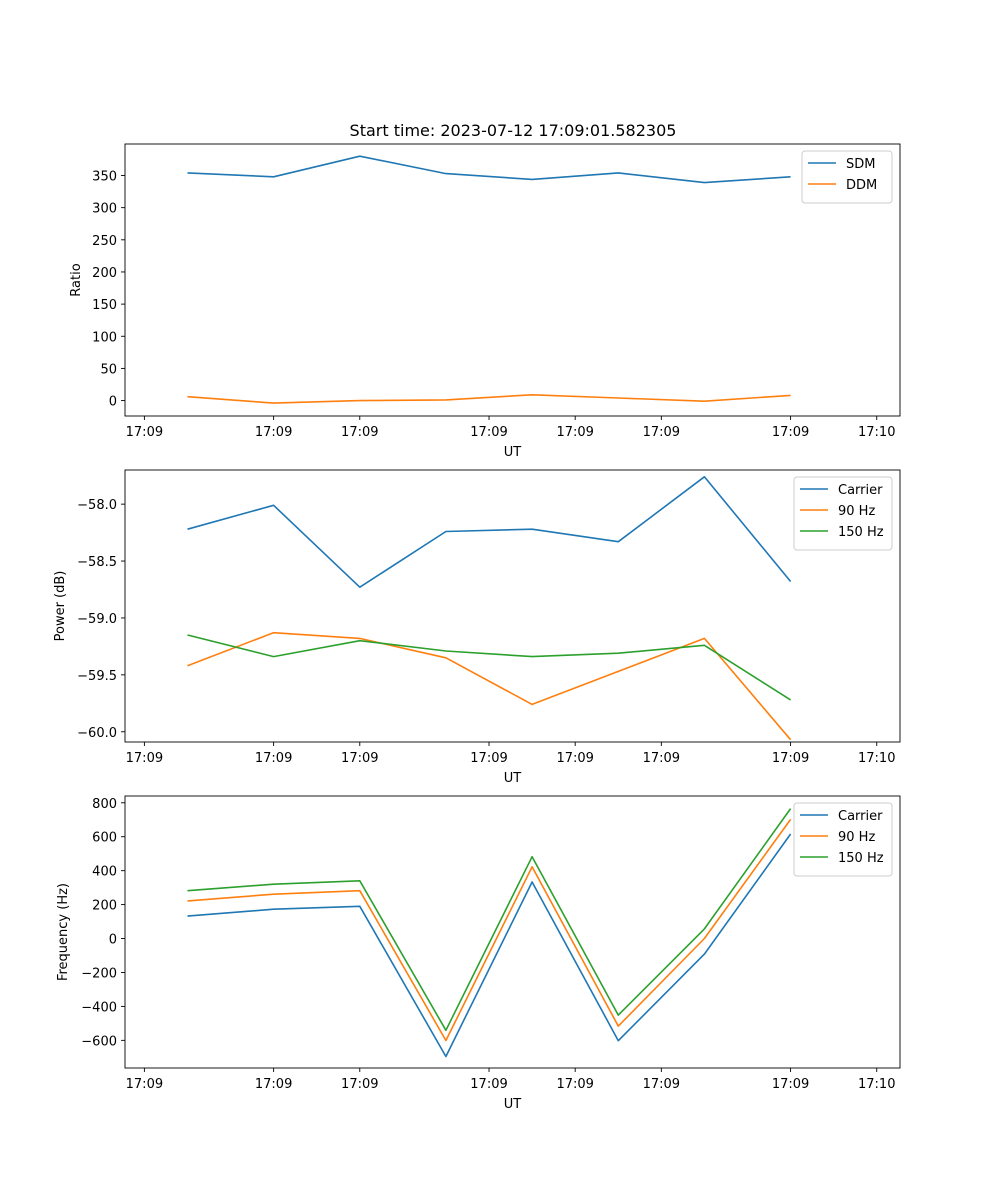 Image resolution: width=1000 pixels, height=1200 pixels. What do you see at coordinates (97, 676) in the screenshot?
I see `y-tick-label: −59.5` at bounding box center [97, 676].